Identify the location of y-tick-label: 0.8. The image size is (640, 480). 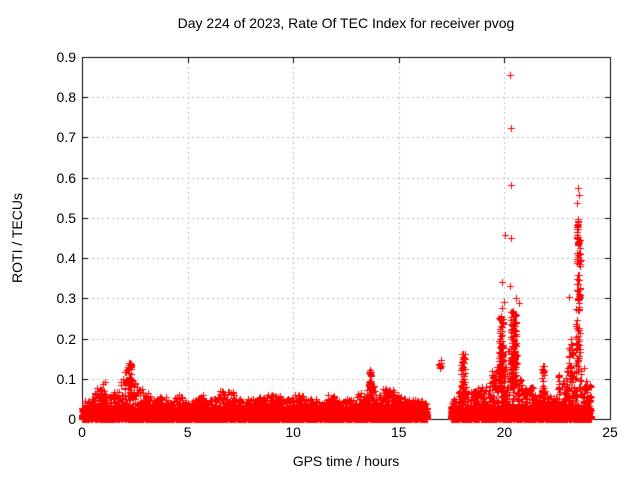
(66, 97).